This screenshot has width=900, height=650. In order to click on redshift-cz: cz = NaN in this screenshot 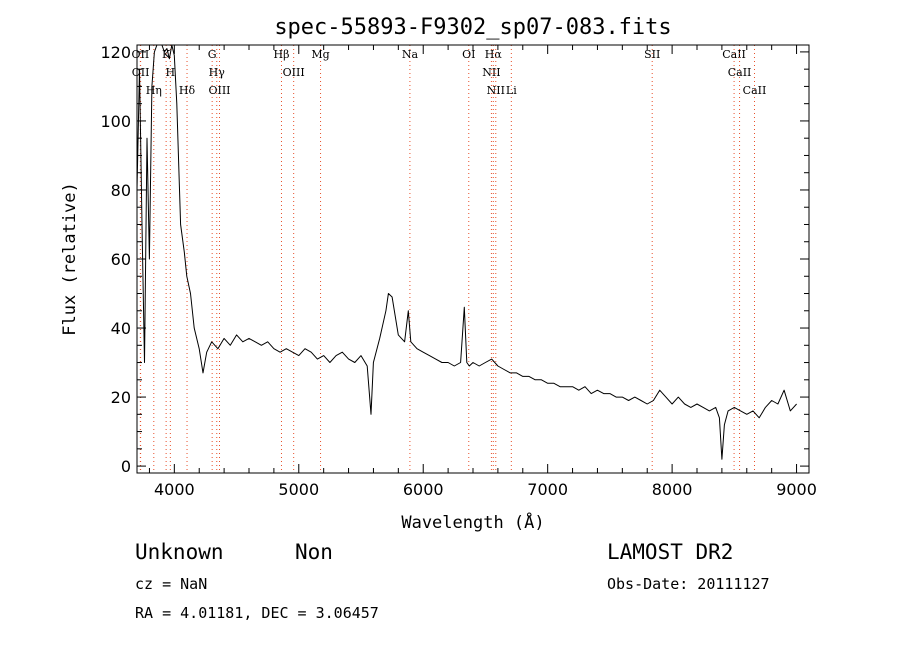, I will do `click(171, 584)`.